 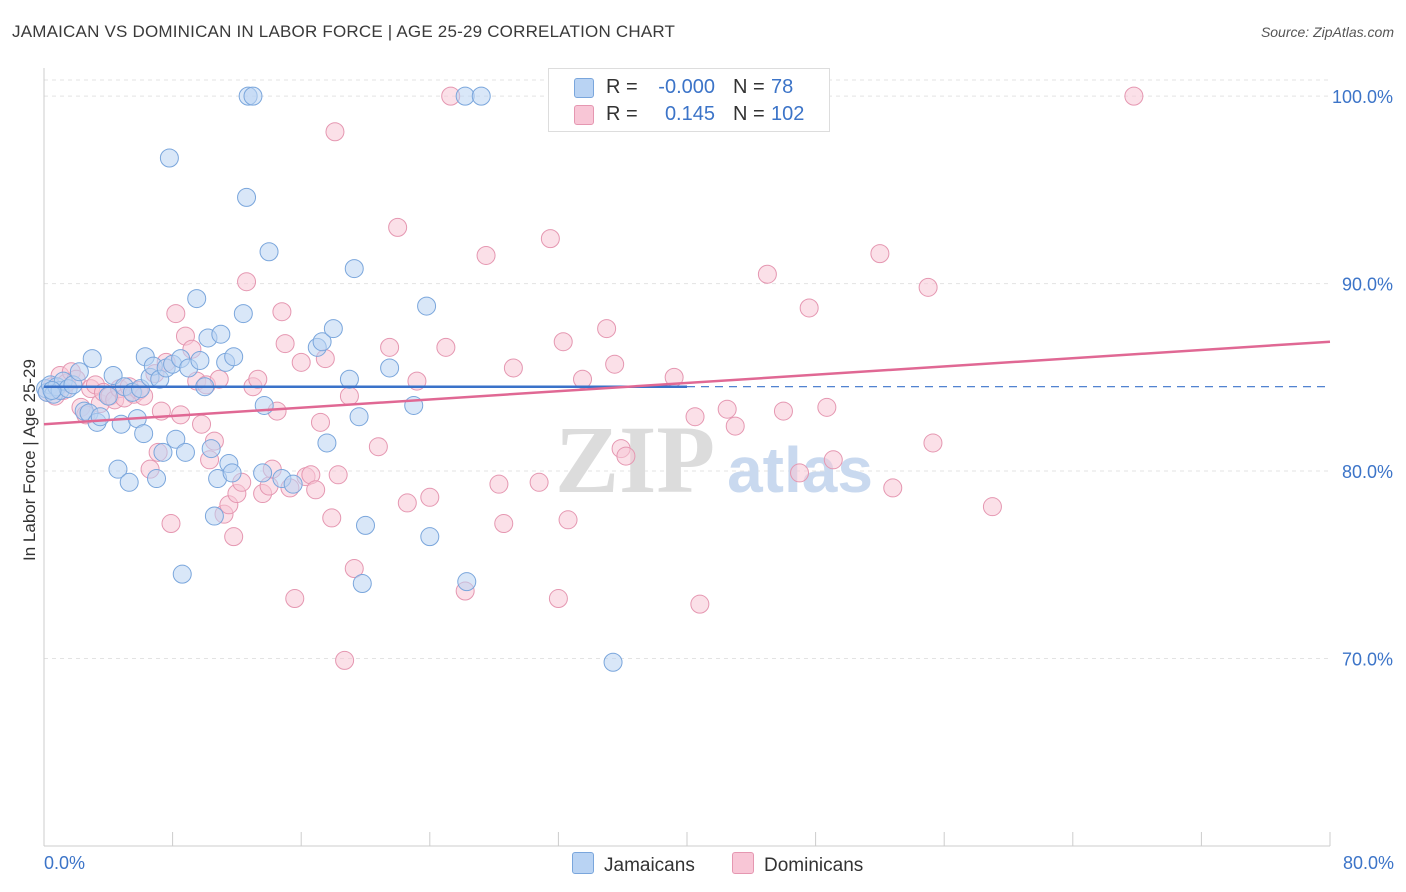 I want to click on legend-r-value: -0.000, so click(x=686, y=87).